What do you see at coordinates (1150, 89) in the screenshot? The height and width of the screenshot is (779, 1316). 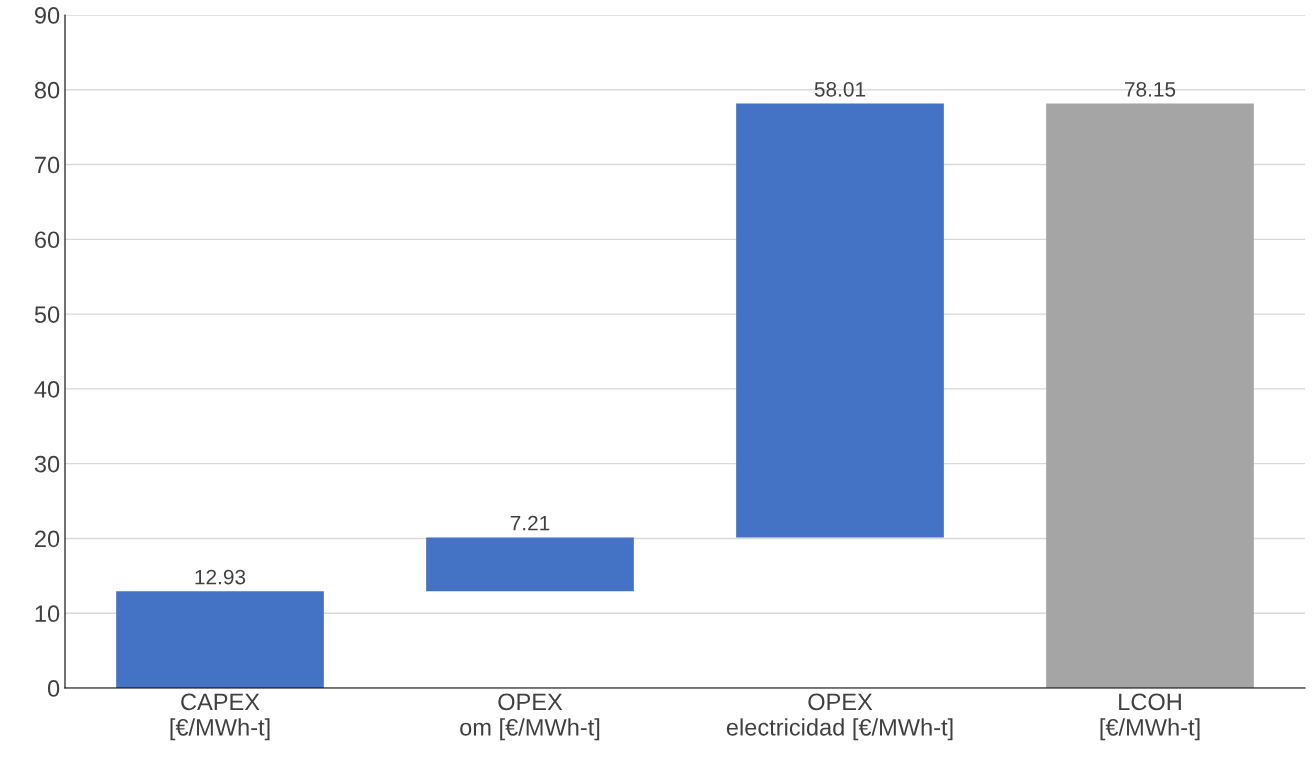 I see `data-label: 78.15` at bounding box center [1150, 89].